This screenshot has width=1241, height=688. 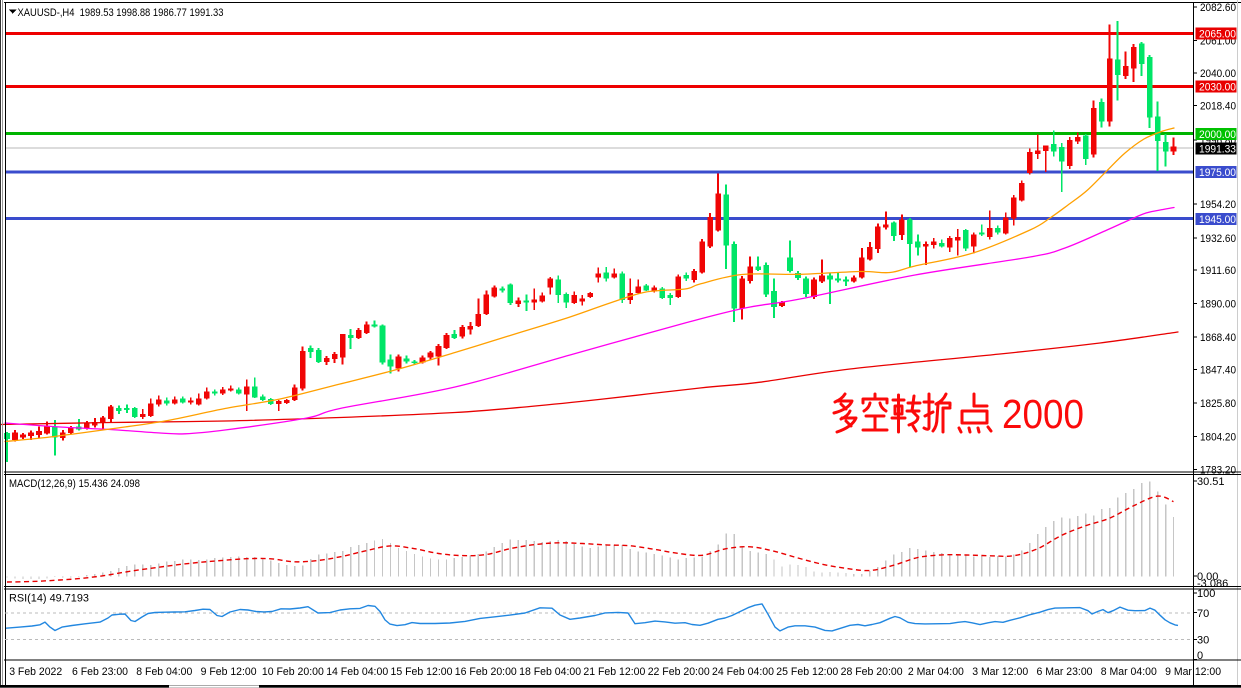 I want to click on svg-text: MACD(12,26,9) 15.436 24.098, so click(x=74, y=484).